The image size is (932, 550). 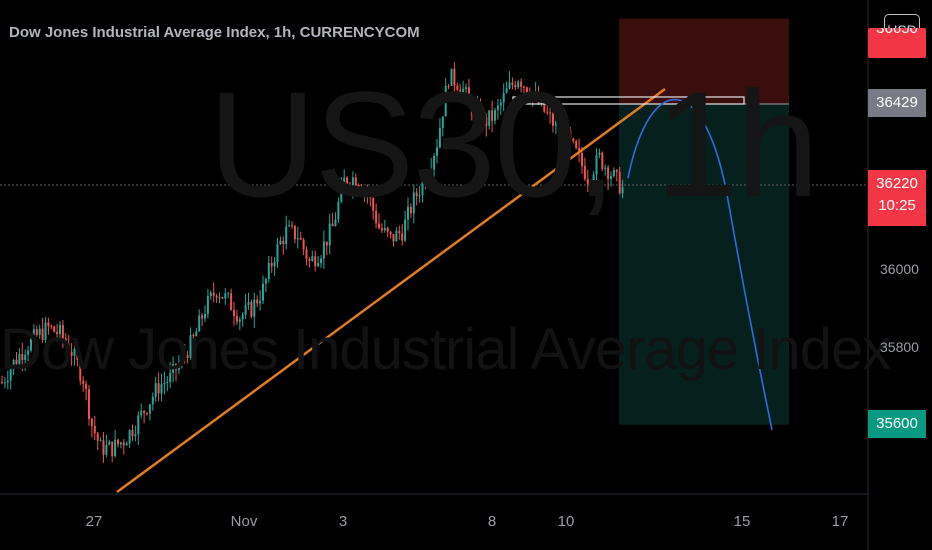 What do you see at coordinates (700, 264) in the screenshot?
I see `projection-curve` at bounding box center [700, 264].